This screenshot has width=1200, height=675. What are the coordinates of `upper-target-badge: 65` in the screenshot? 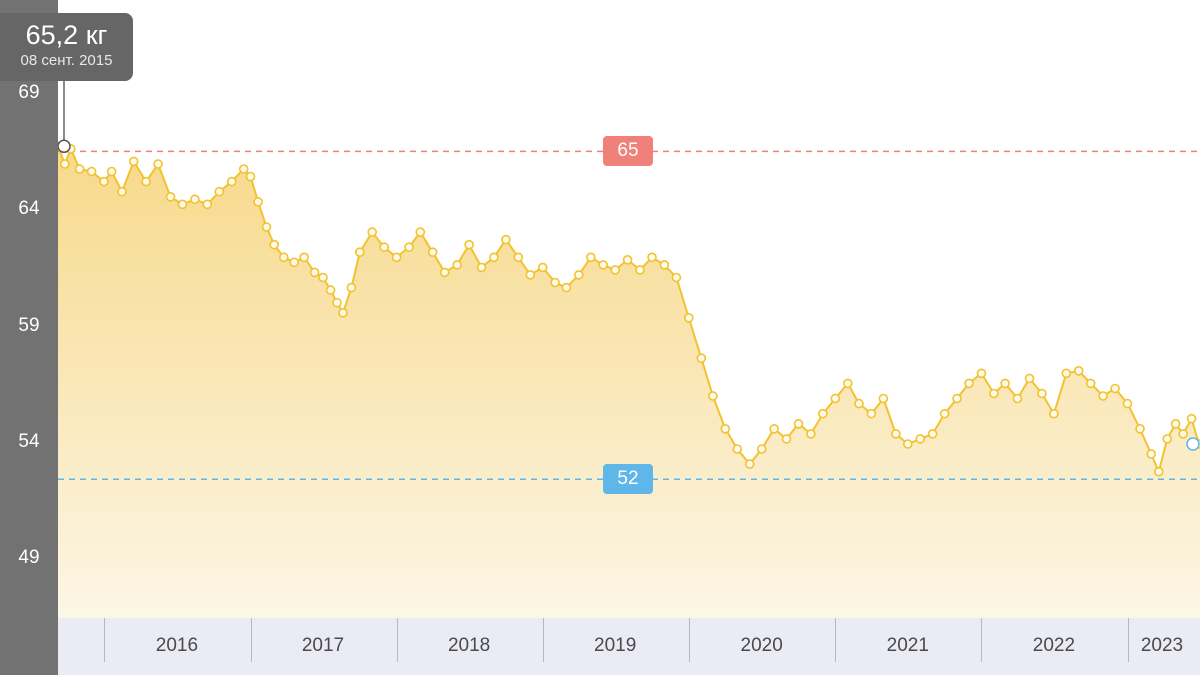 It's located at (628, 151).